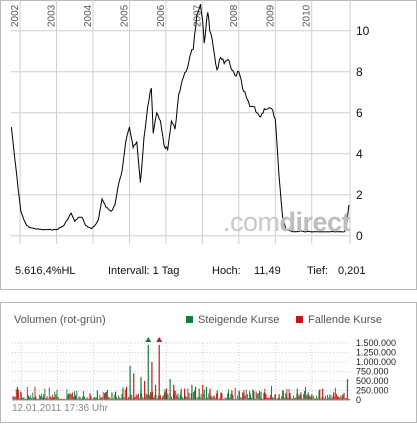 The image size is (417, 425). I want to click on stat-low-value: 0,201, so click(352, 271).